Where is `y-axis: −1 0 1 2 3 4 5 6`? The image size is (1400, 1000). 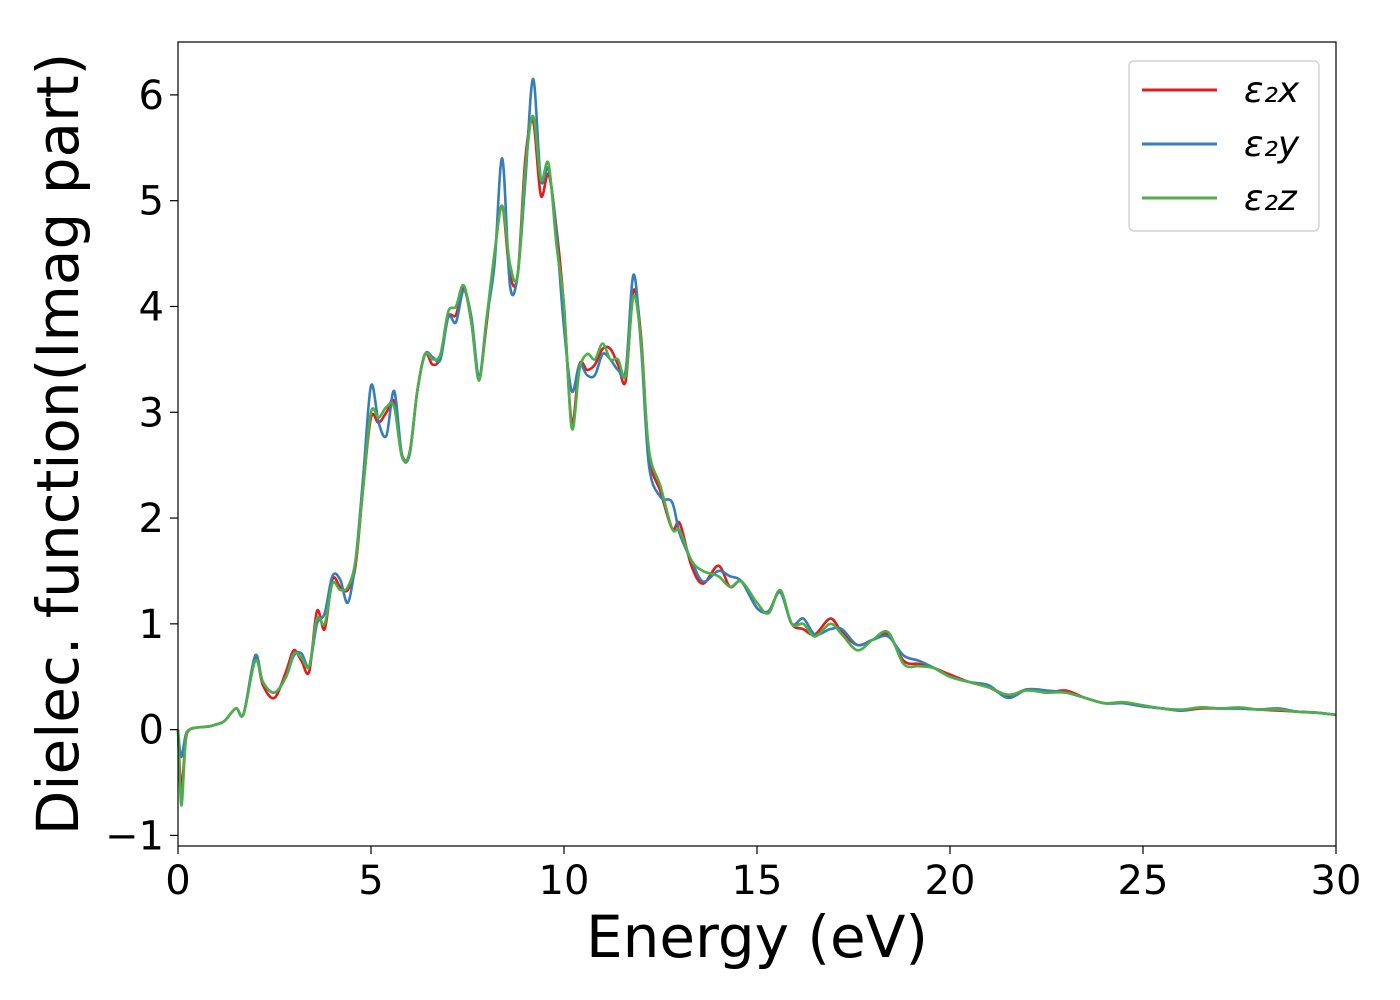
y-axis: −1 0 1 2 3 4 5 6 is located at coordinates (141, 466).